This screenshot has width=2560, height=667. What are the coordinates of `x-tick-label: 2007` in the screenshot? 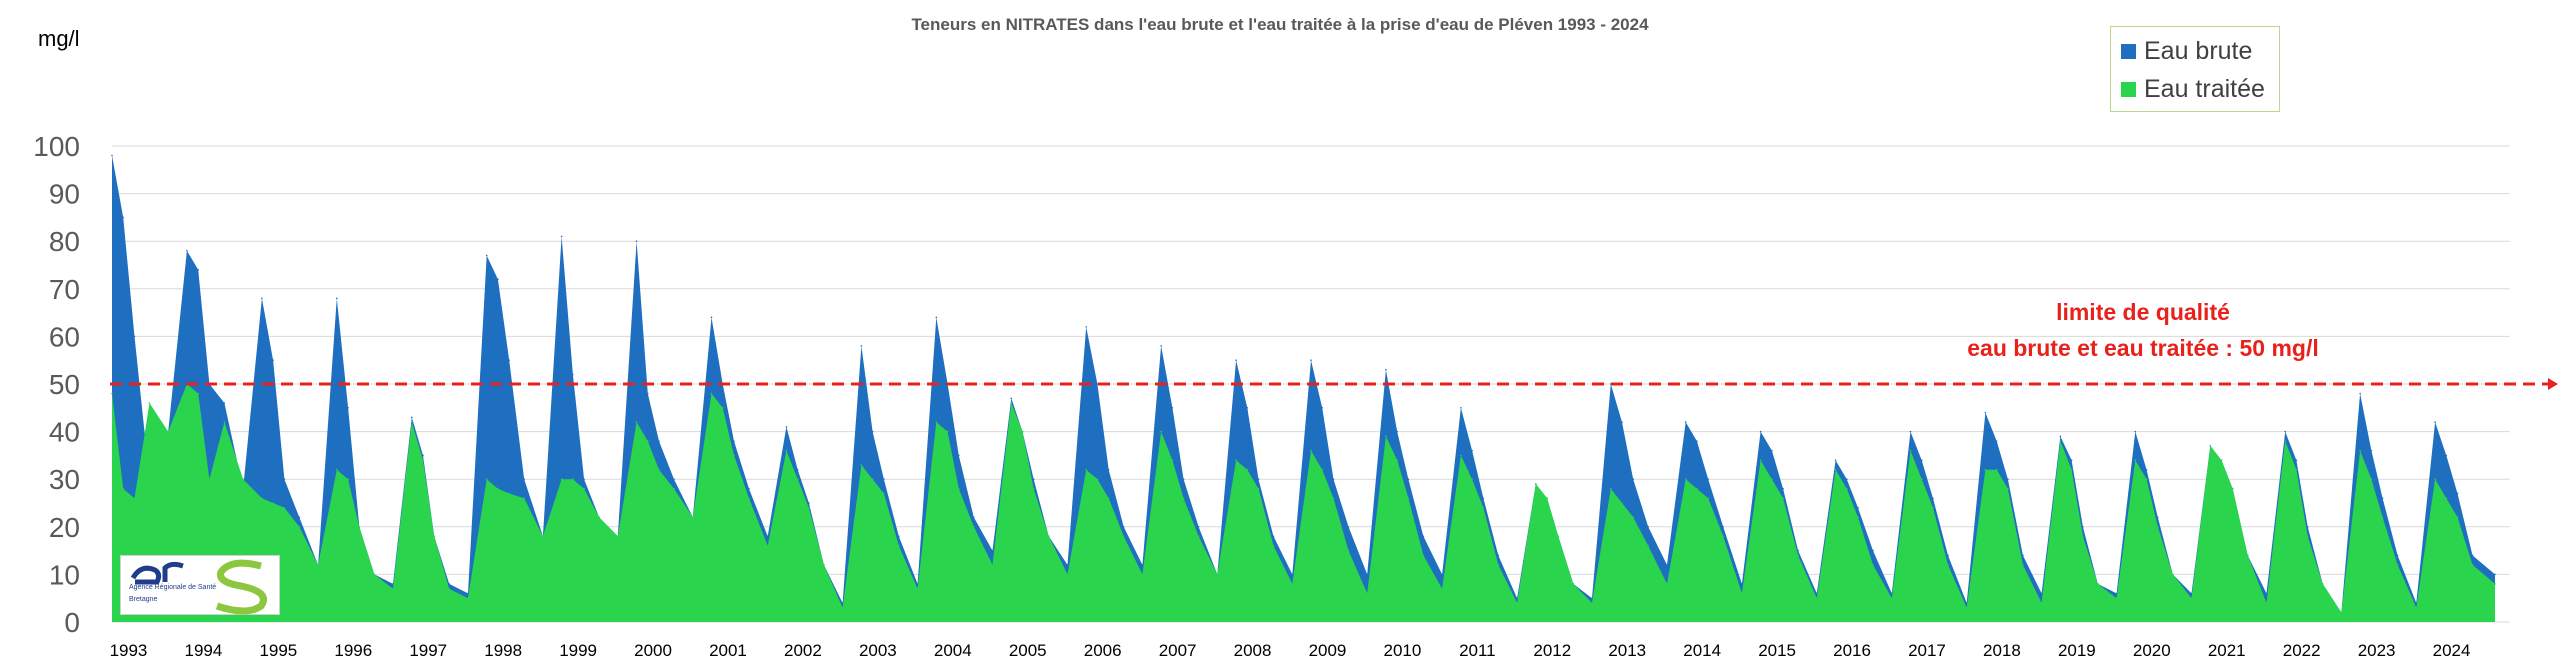 It's located at (1178, 650).